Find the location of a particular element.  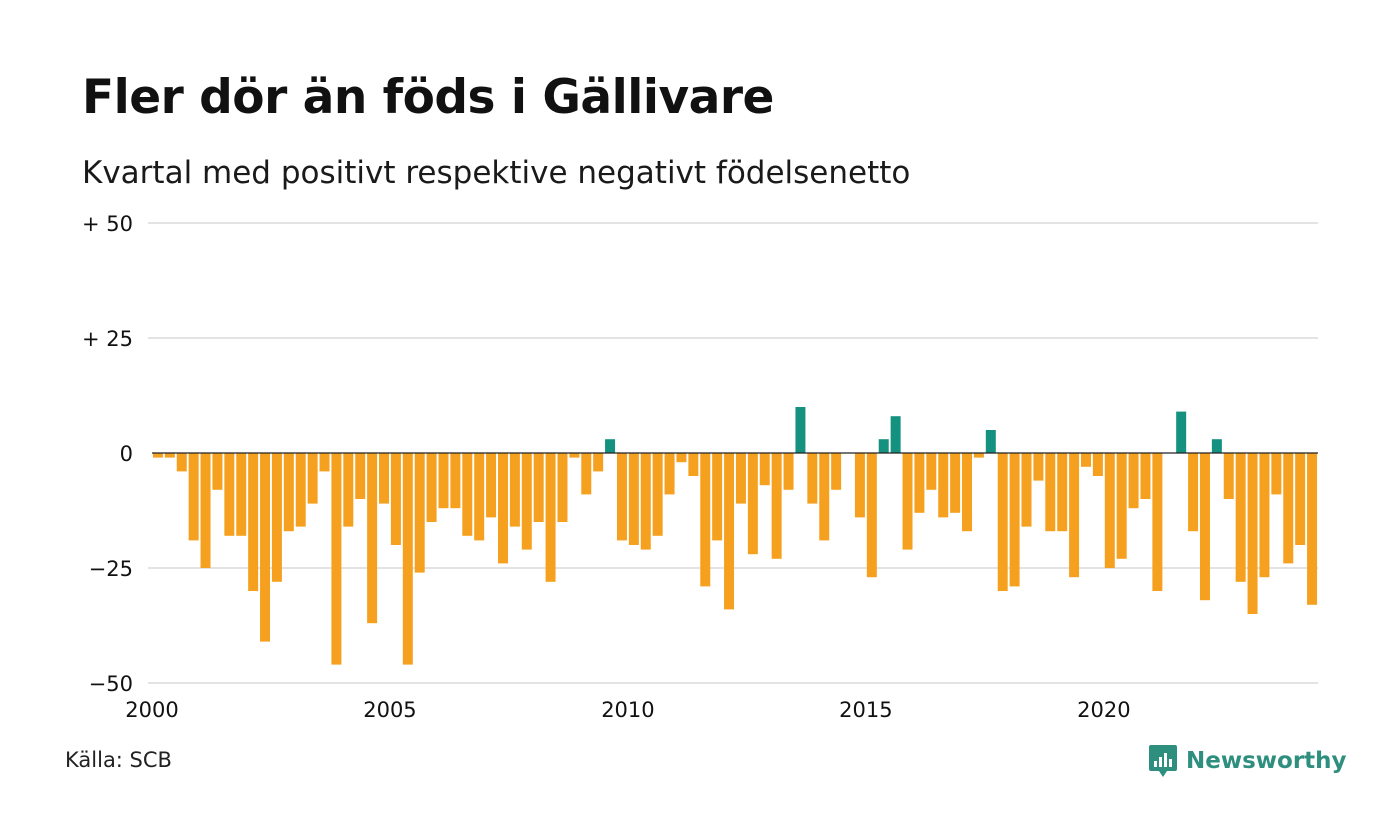

y-tick-label: −50 is located at coordinates (111, 684).